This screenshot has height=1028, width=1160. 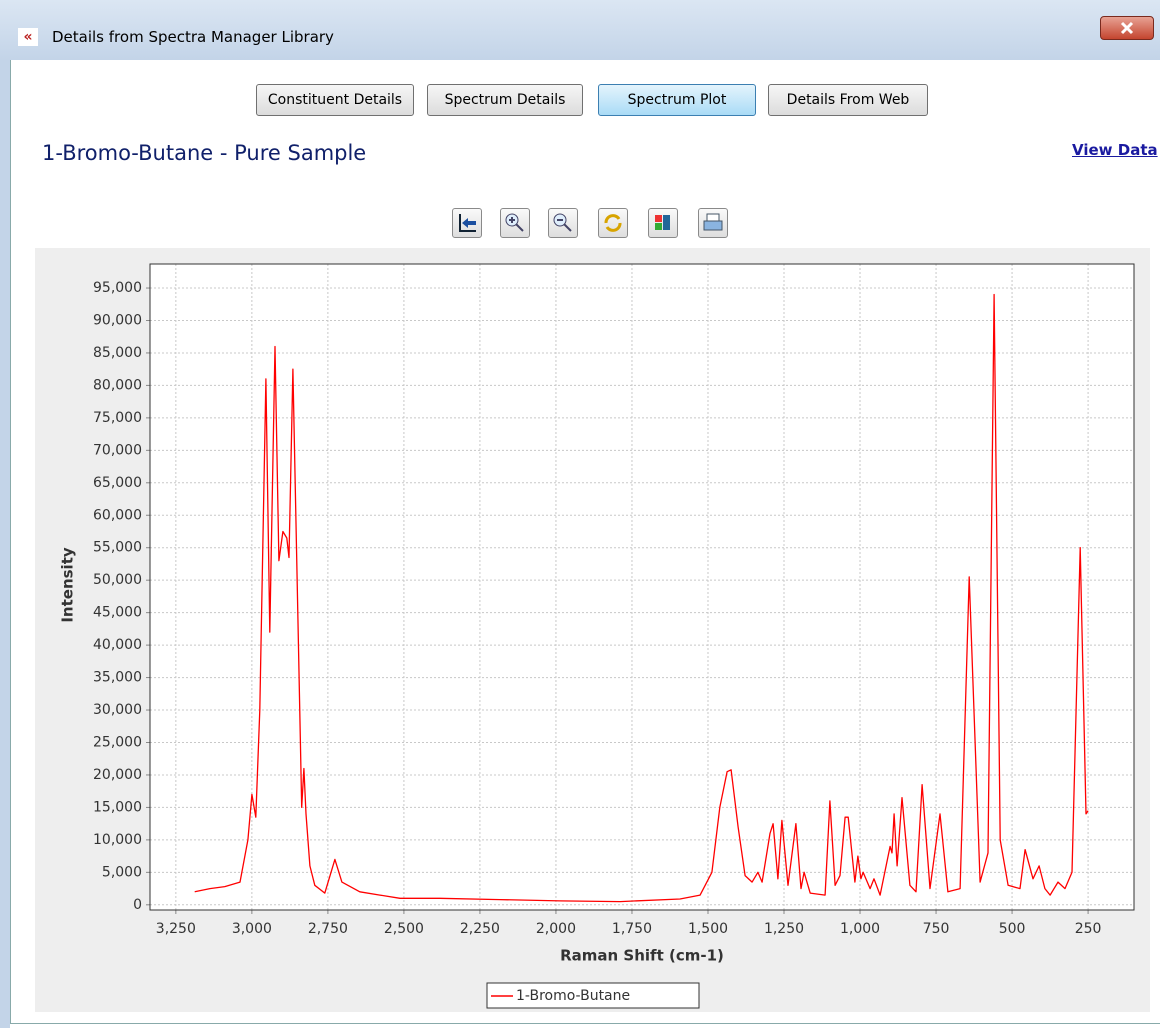 I want to click on y-tick-label: 80,000, so click(x=117, y=385).